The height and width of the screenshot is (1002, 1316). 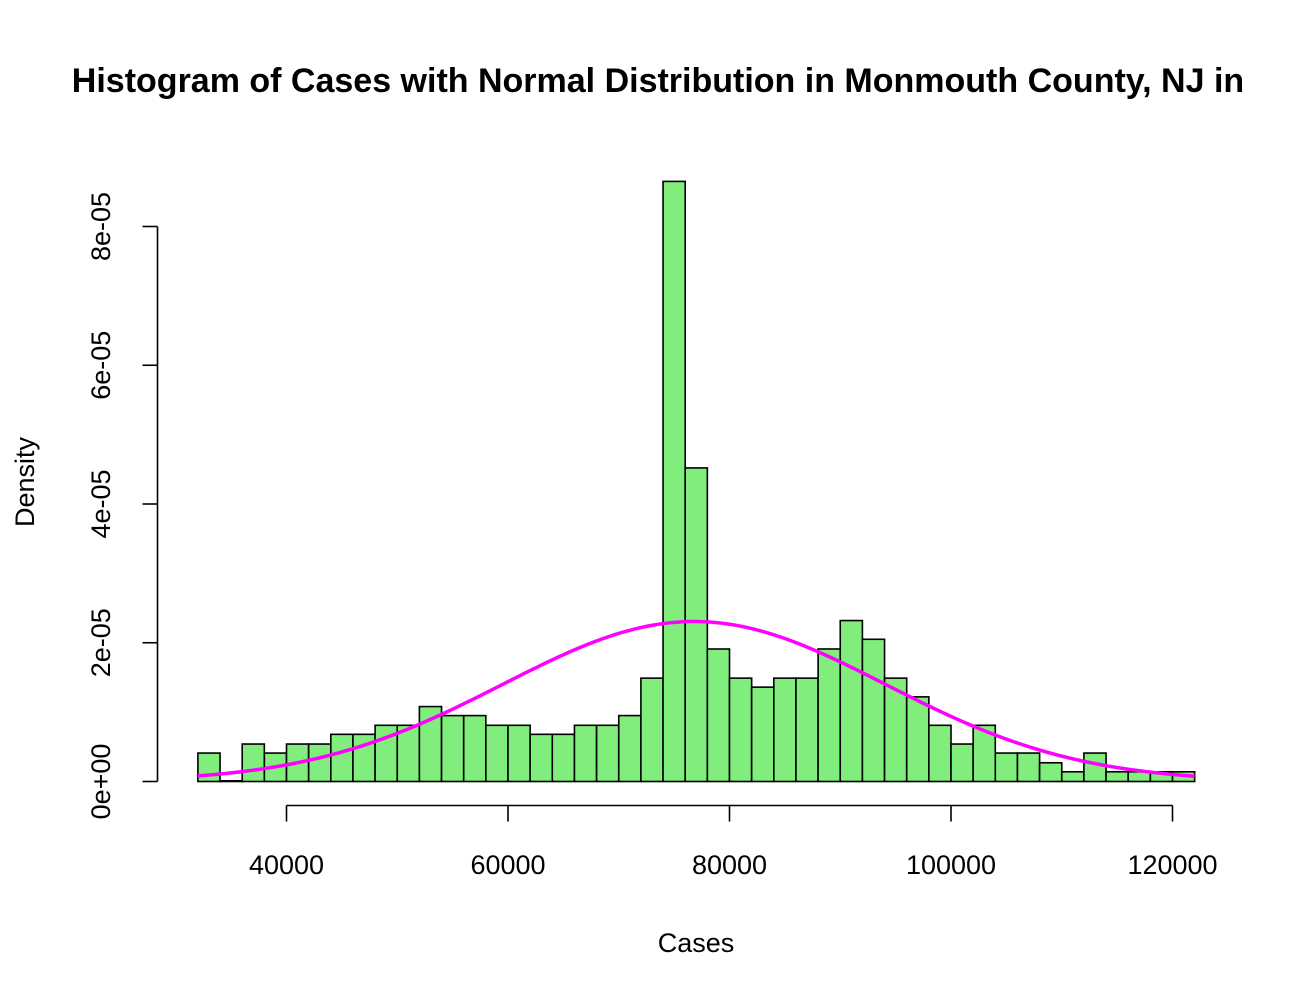 What do you see at coordinates (507, 865) in the screenshot?
I see `x-tick-label: 60000` at bounding box center [507, 865].